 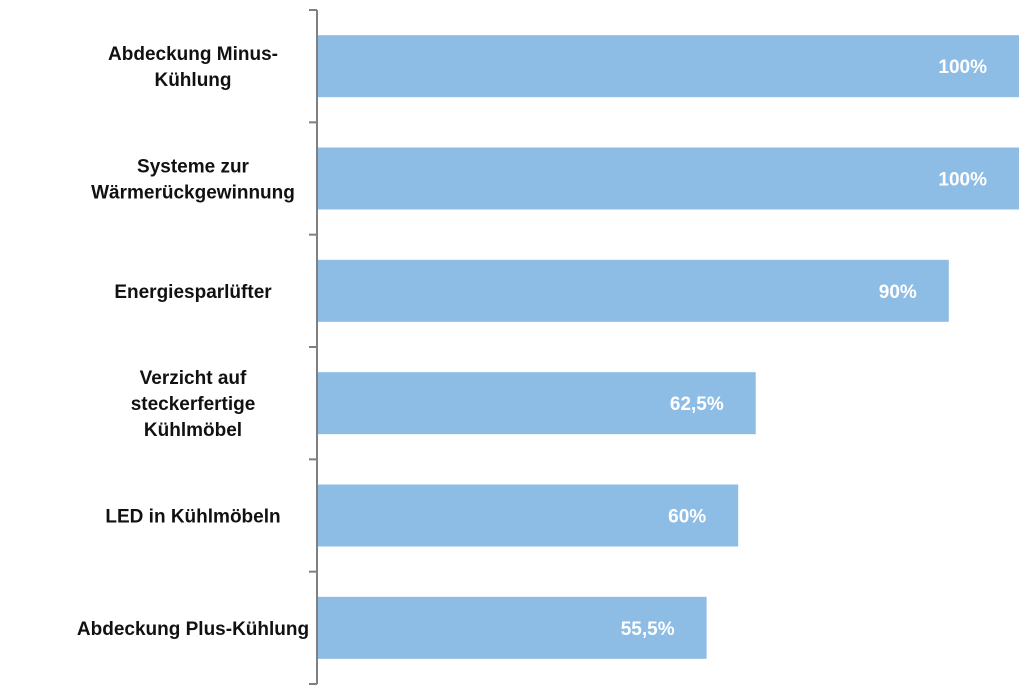 What do you see at coordinates (193, 629) in the screenshot?
I see `category-label: Abdeckung Plus-Kühlung` at bounding box center [193, 629].